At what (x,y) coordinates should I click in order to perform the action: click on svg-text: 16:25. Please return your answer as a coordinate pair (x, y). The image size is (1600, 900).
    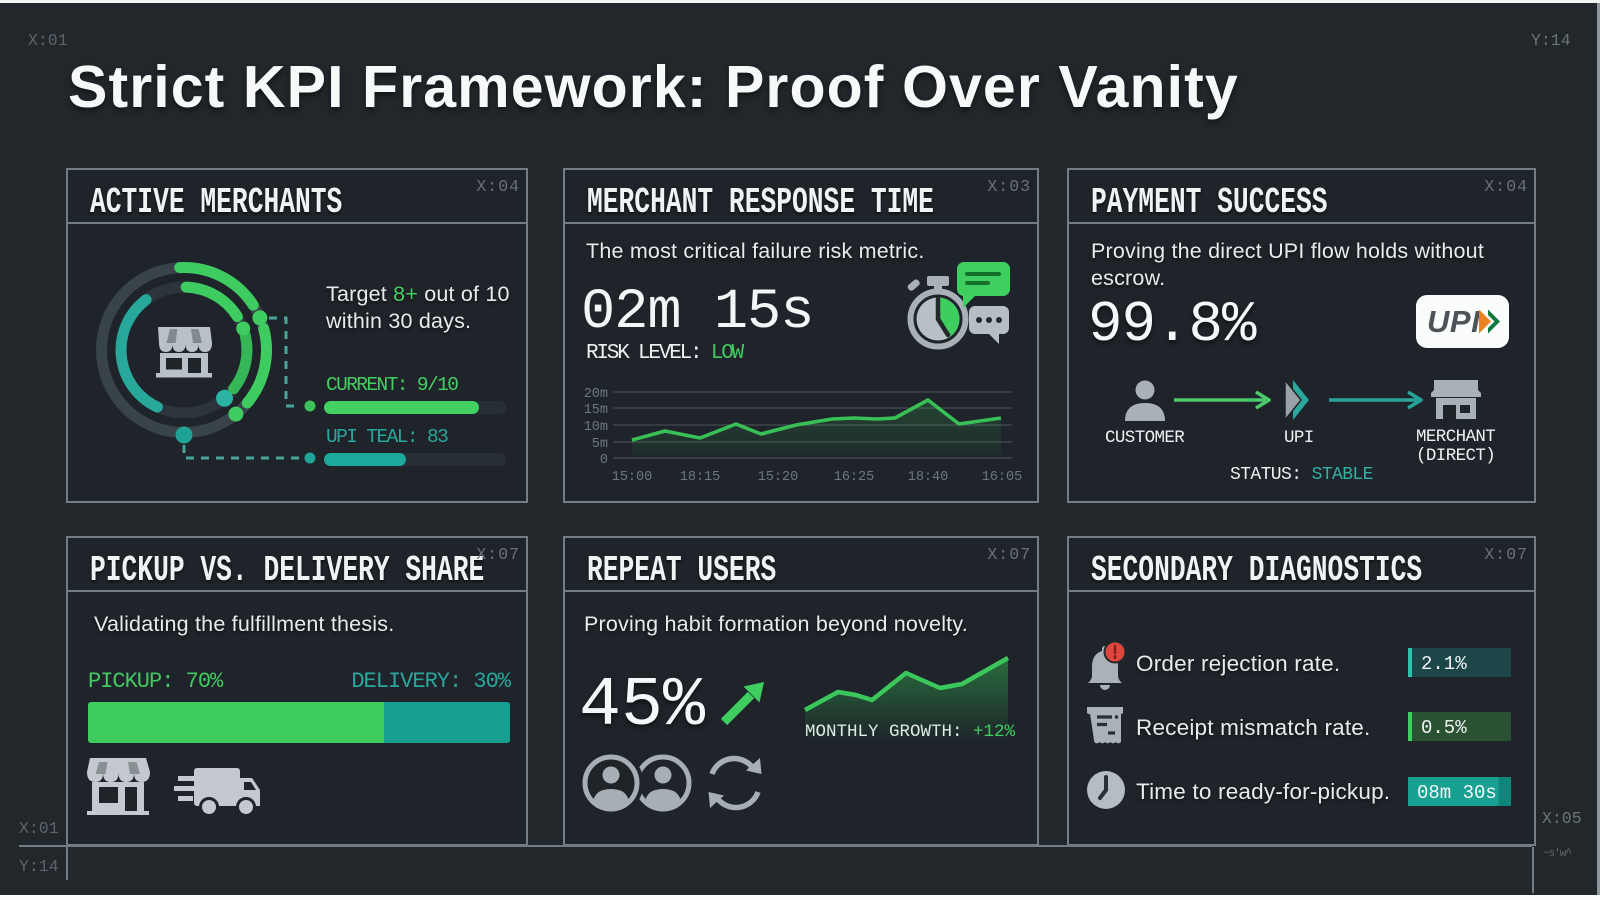
    Looking at the image, I should click on (854, 477).